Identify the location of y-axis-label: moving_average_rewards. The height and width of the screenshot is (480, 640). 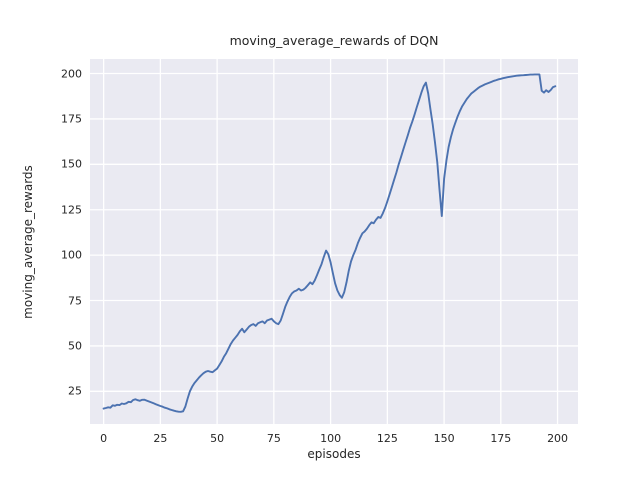
(28, 242).